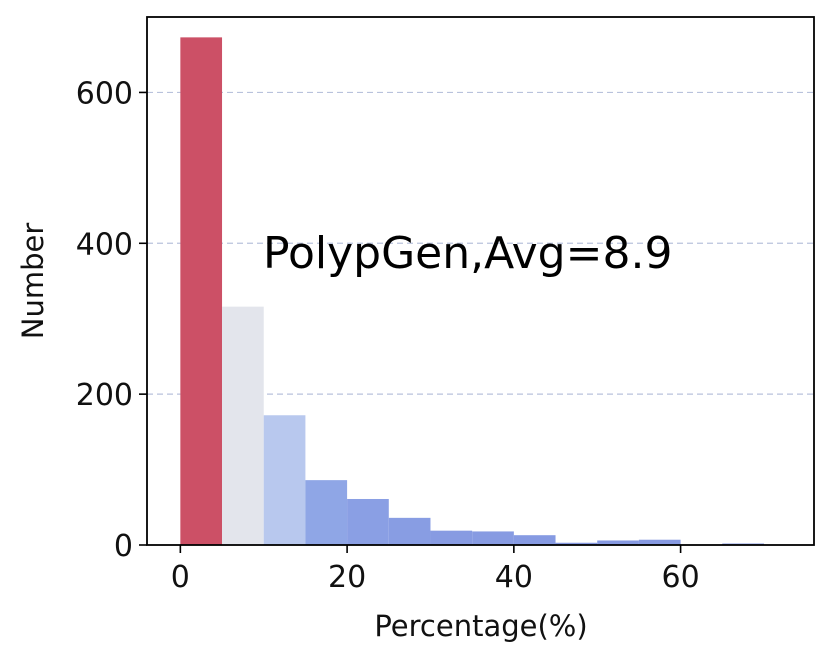 This screenshot has width=832, height=660. What do you see at coordinates (104, 93) in the screenshot?
I see `y-tick-label-600: 600` at bounding box center [104, 93].